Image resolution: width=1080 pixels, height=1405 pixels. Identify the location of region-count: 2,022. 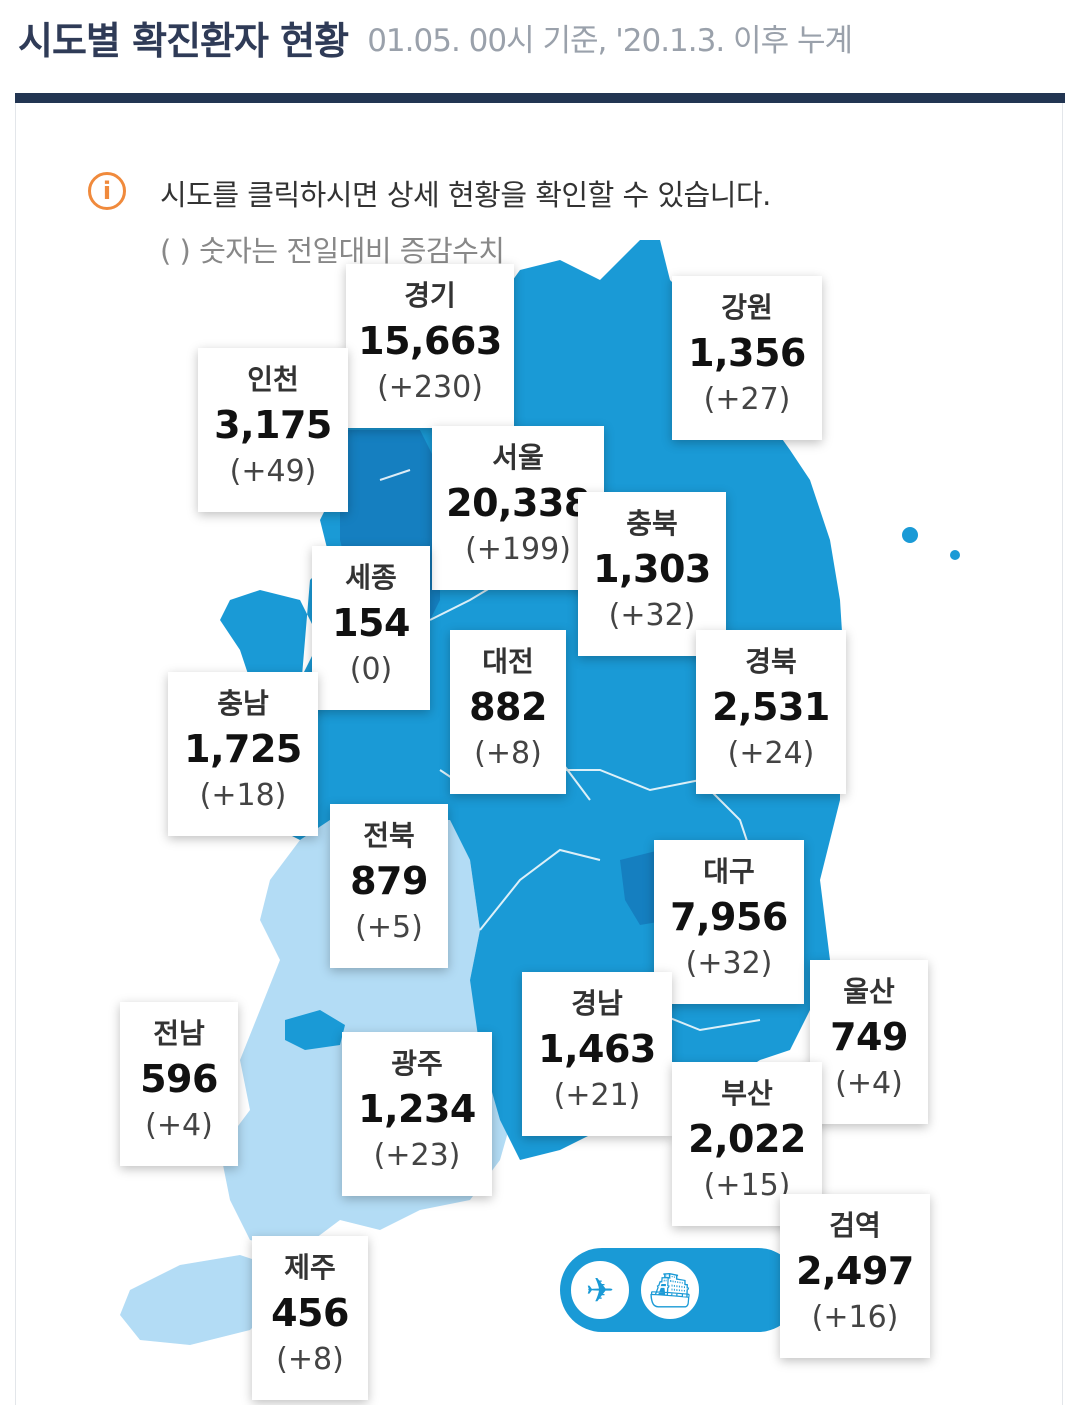
(747, 1139).